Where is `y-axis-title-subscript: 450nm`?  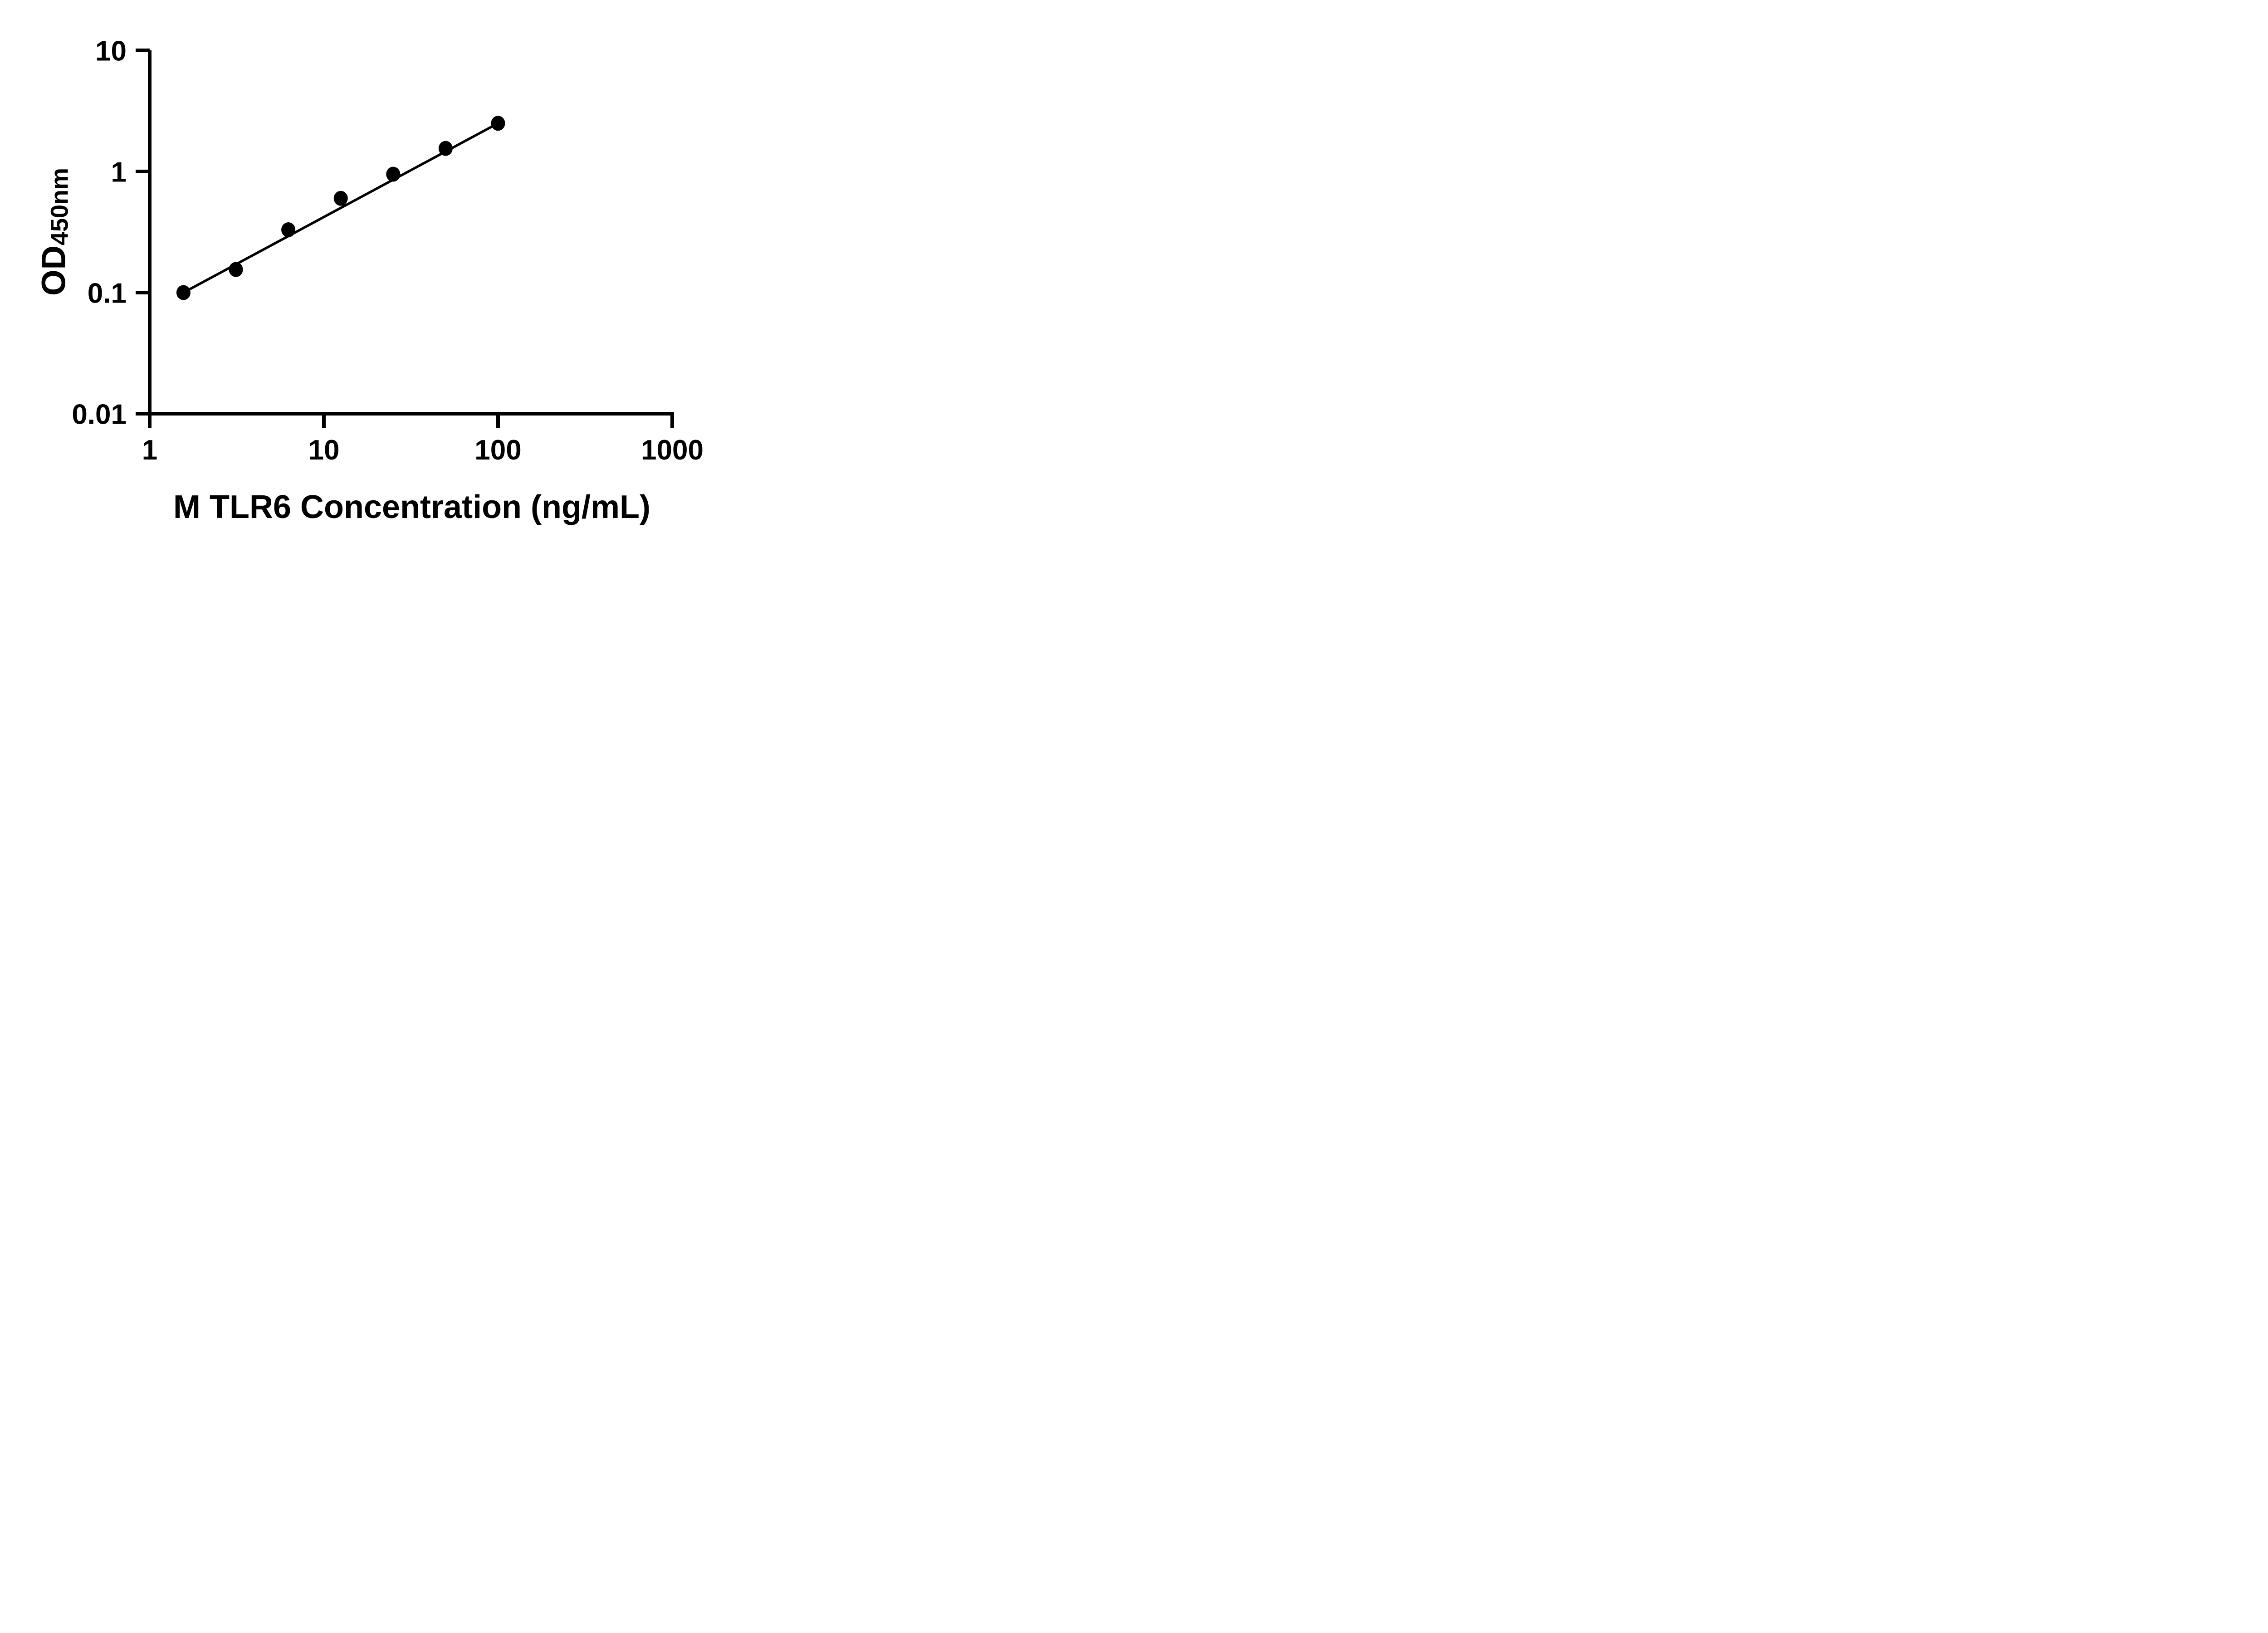
y-axis-title-subscript: 450nm is located at coordinates (60, 206).